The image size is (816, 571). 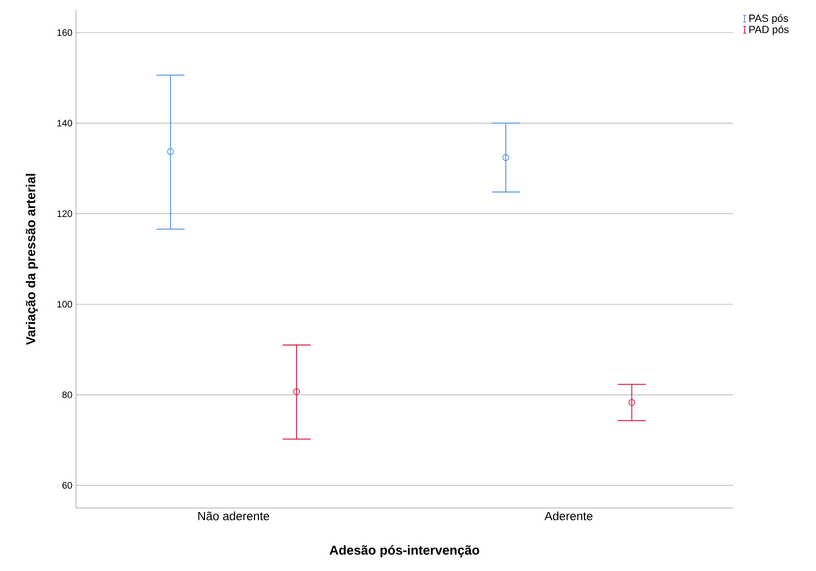 What do you see at coordinates (234, 516) in the screenshot?
I see `x-tick-label: Não aderente` at bounding box center [234, 516].